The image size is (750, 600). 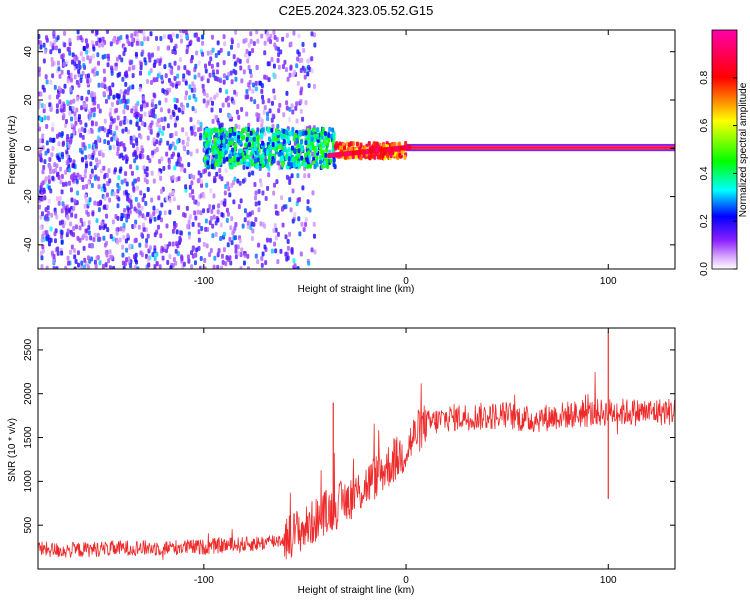 What do you see at coordinates (704, 77) in the screenshot?
I see `colorbar-tick-label: 0.8` at bounding box center [704, 77].